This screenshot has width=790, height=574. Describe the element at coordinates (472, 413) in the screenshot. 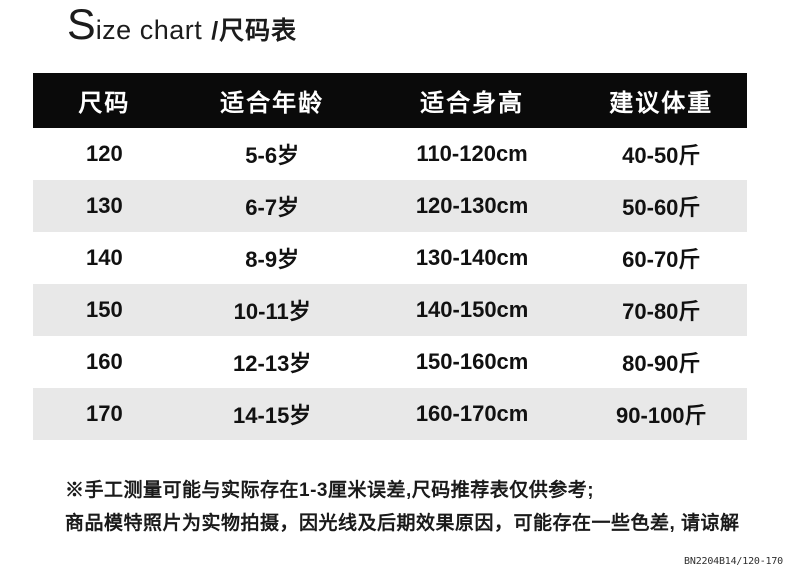

I see `cell-height: 160-170cm` at that location.